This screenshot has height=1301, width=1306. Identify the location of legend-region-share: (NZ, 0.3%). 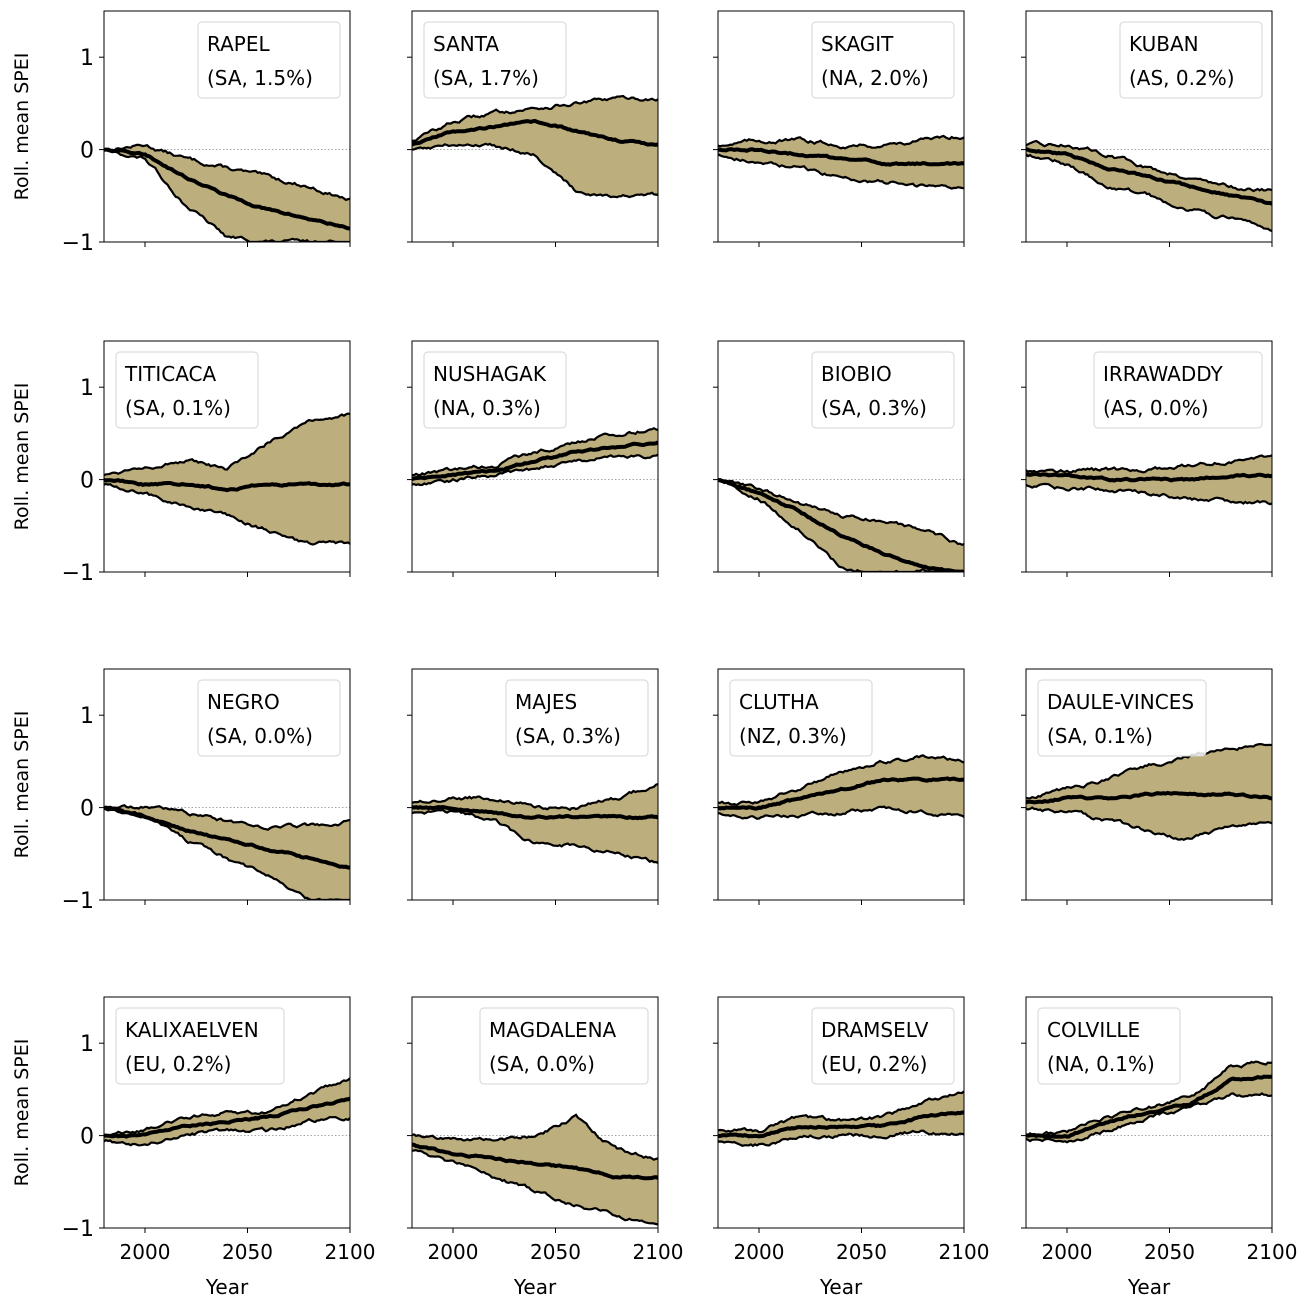
(793, 736).